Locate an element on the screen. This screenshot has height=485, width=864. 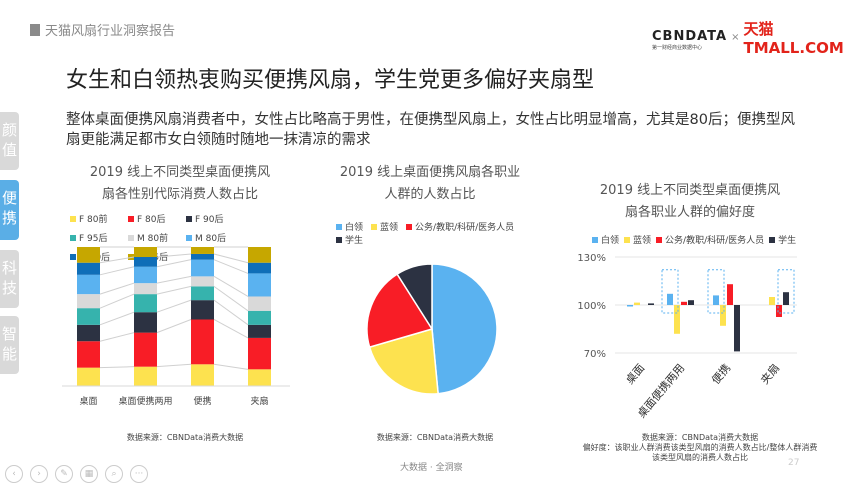
sidebar-tab-portable: 便携 is located at coordinates (9, 210).